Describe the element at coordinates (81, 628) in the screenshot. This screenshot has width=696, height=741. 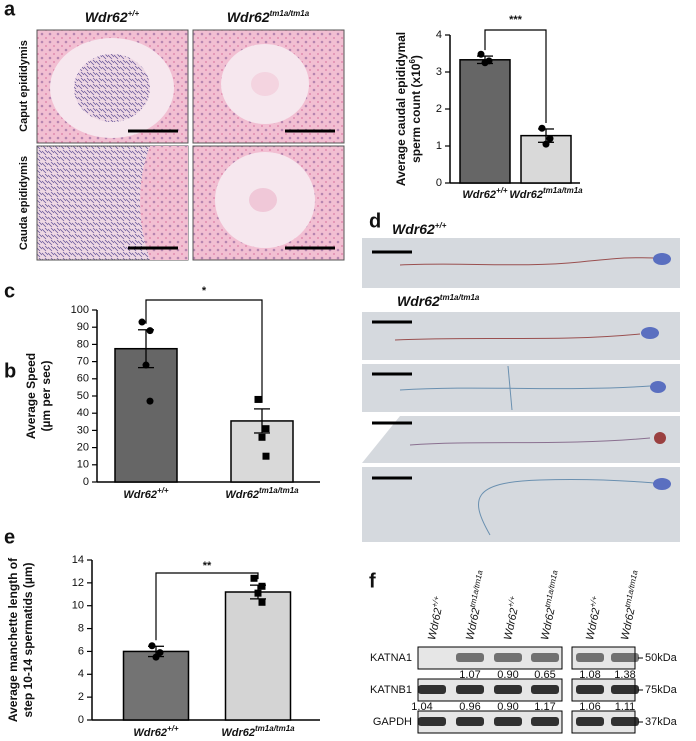
I see `y-tick-label: 8` at that location.